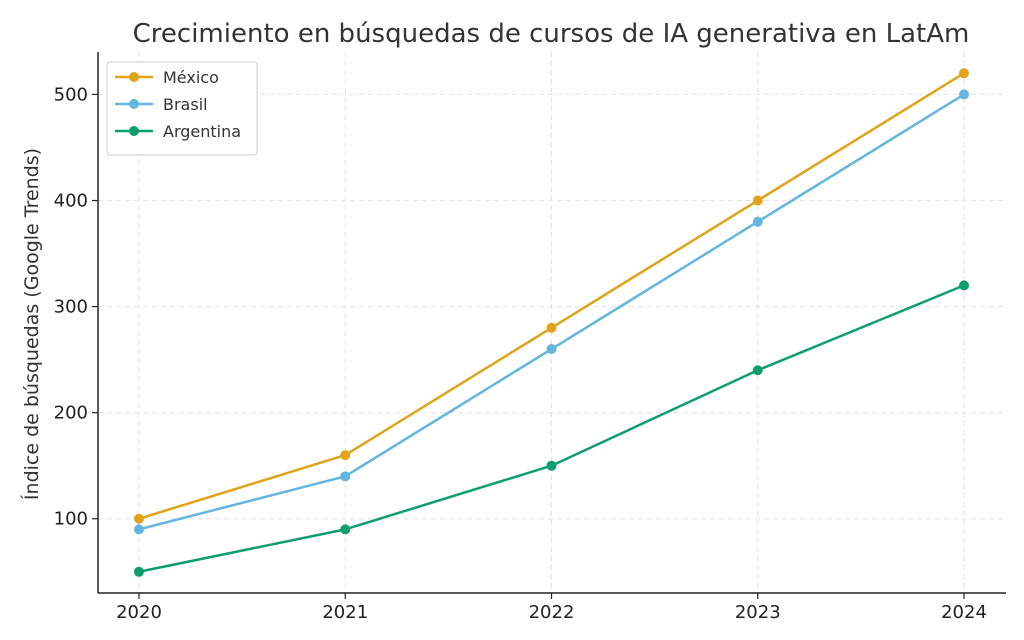 The image size is (1024, 640). I want to click on x-tick-label: 2023, so click(758, 612).